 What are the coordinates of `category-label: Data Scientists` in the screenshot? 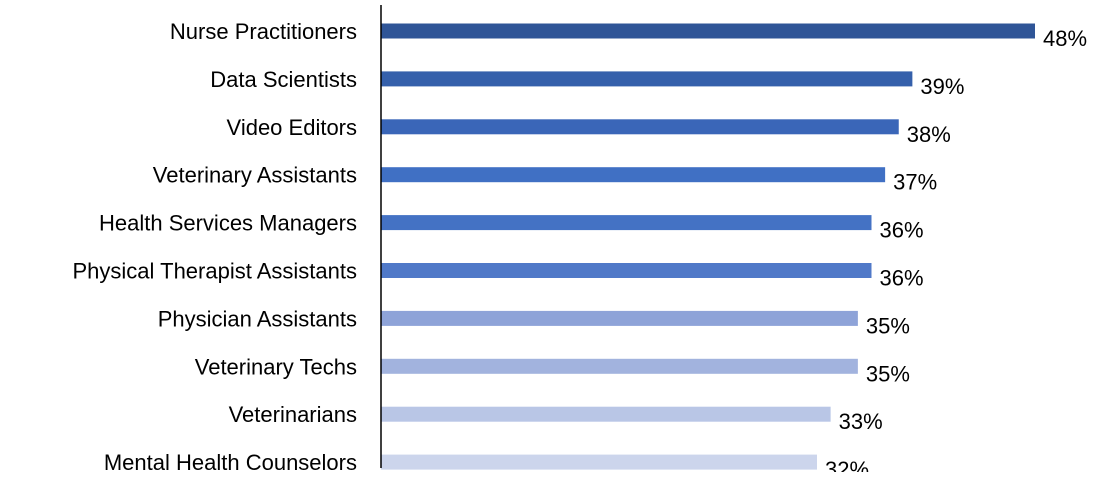 It's located at (283, 79).